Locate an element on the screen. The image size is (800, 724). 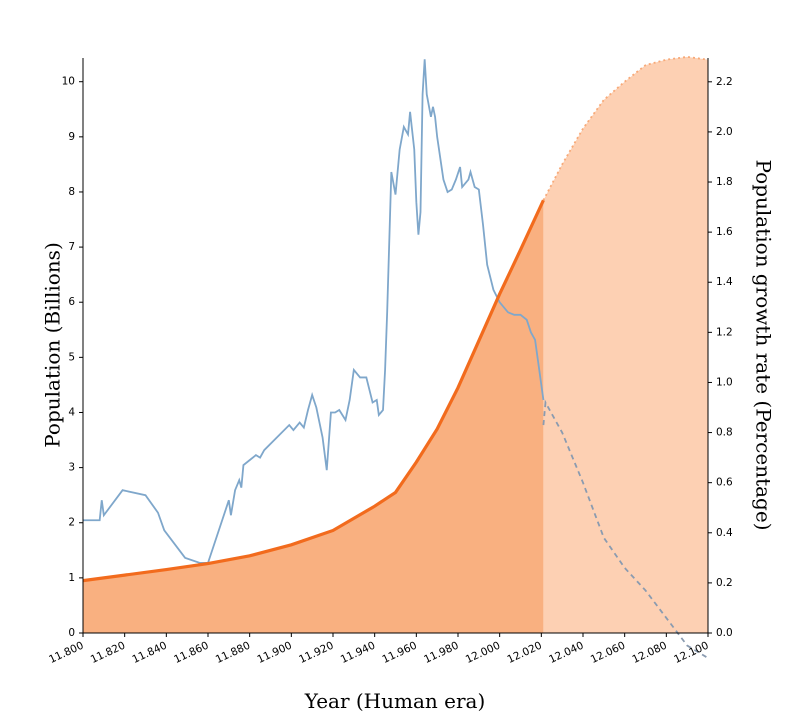
x-tick-label: 11.900 is located at coordinates (274, 653).